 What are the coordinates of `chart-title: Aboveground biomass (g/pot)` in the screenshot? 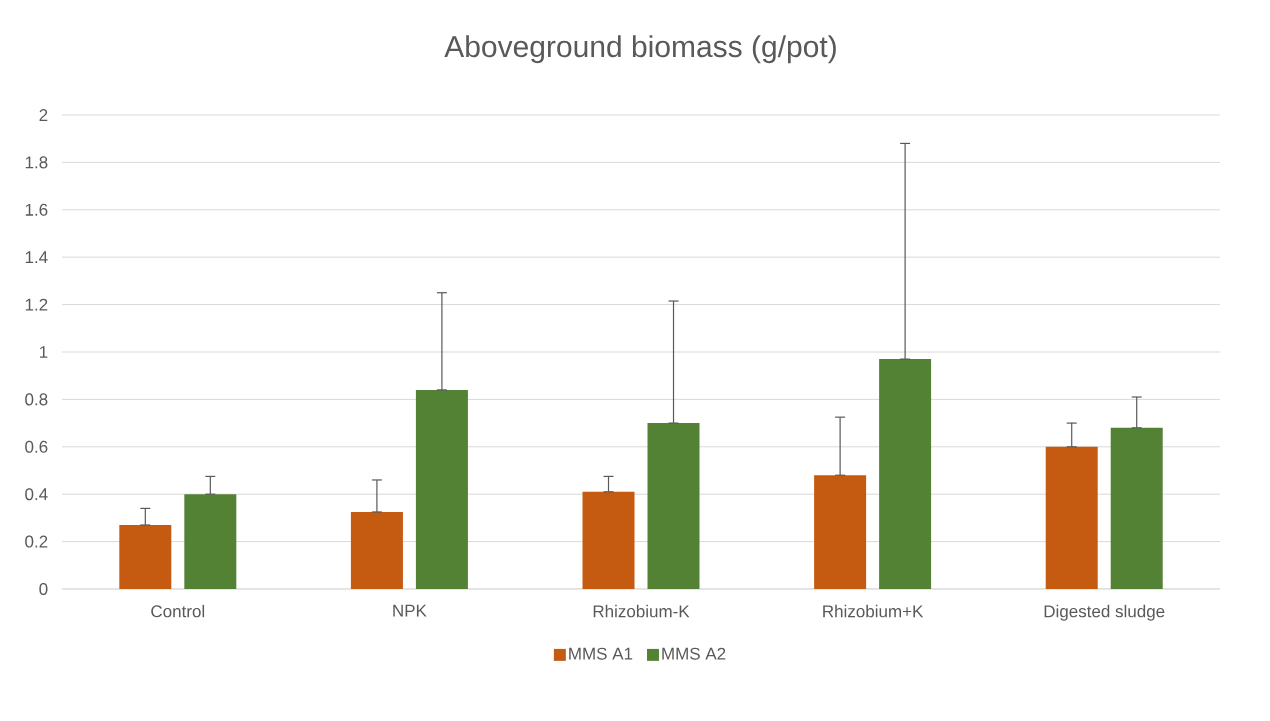 It's located at (640, 49).